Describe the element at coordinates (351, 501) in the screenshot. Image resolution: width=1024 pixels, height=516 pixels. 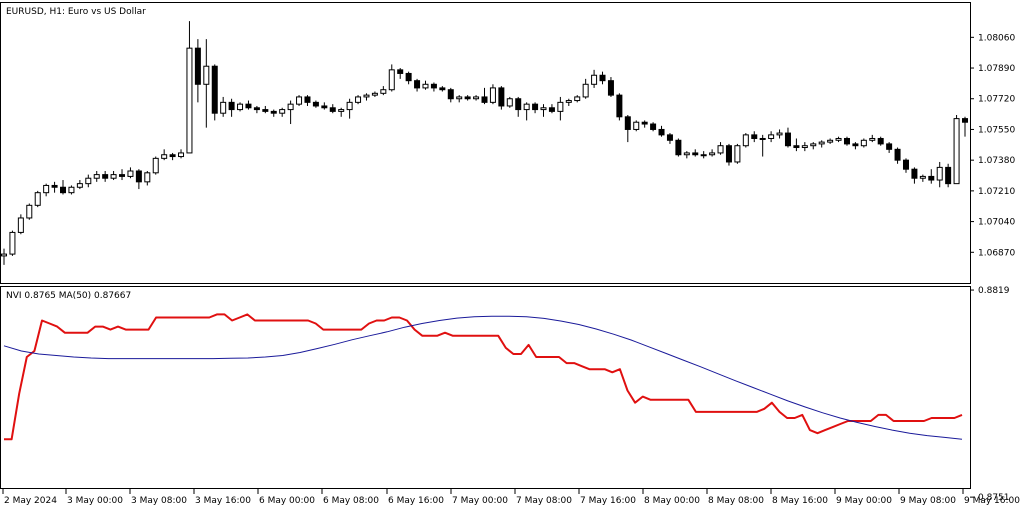
I see `time-tick-label: 6 May 08:00` at that location.